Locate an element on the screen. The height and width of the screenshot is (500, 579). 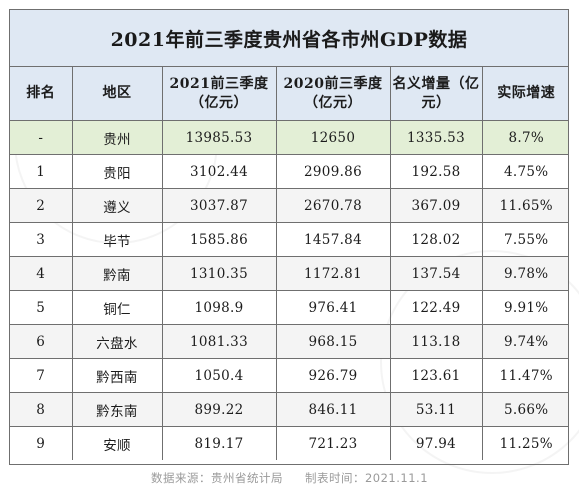
table-footer: 数据来源：贵州省统计局 制表时间：2021.11.1 is located at coordinates (289, 478).